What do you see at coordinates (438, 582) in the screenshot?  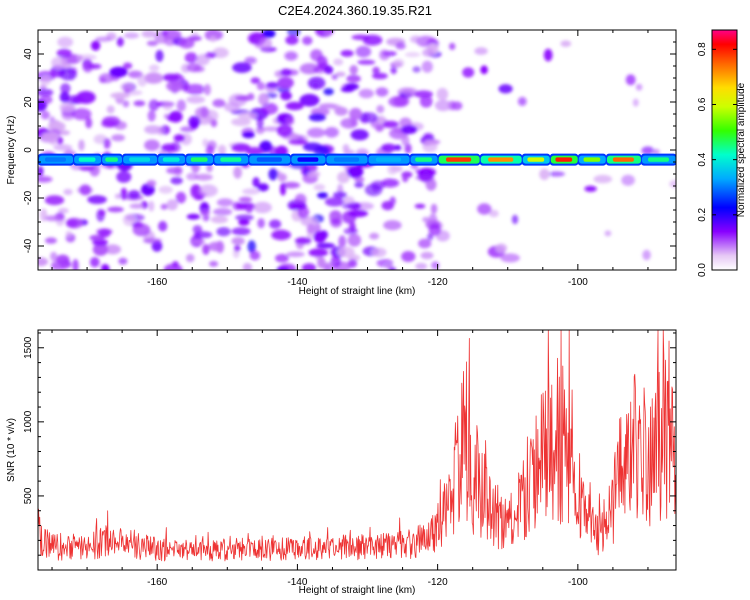 I see `x-tick-label: -120` at bounding box center [438, 582].